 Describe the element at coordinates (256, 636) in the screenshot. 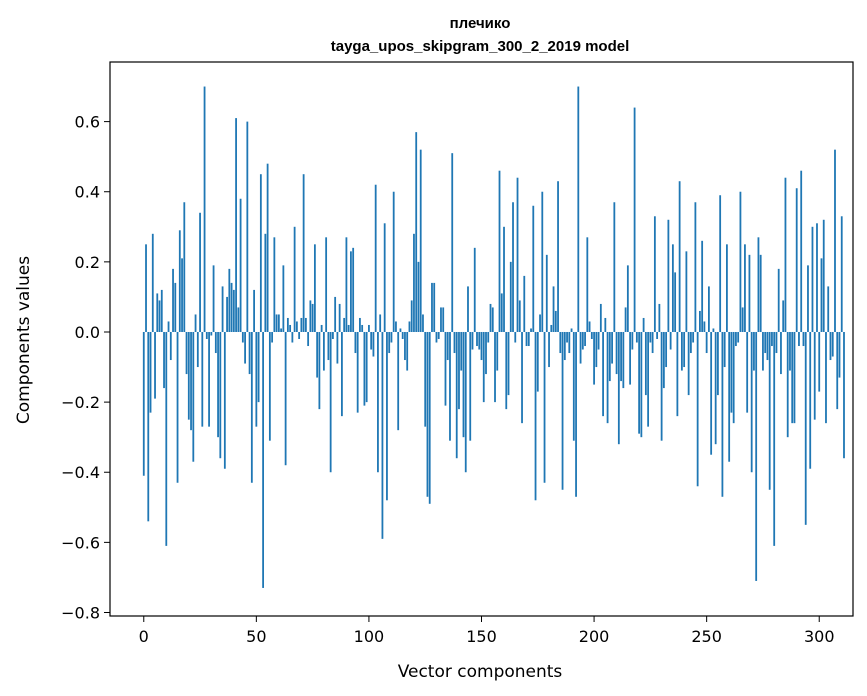

I see `x-tick-label: 50` at that location.